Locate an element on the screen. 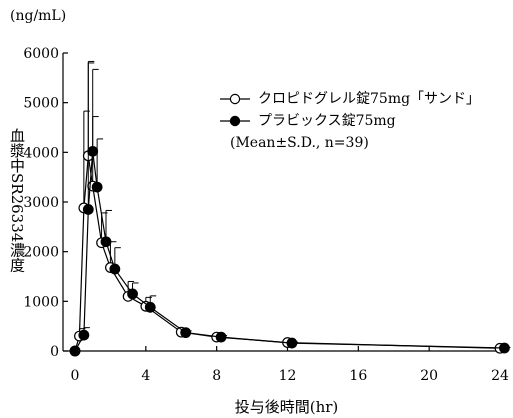  legend-label-plavix: プラビックス錠75mg is located at coordinates (327, 121).